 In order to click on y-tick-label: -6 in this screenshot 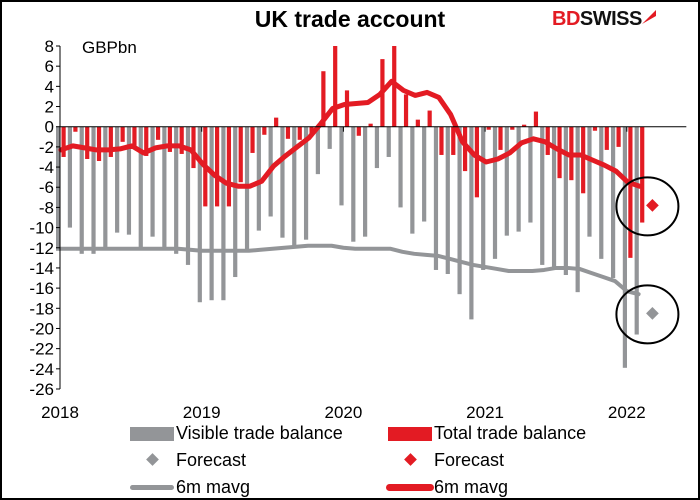, I will do `click(46, 187)`.